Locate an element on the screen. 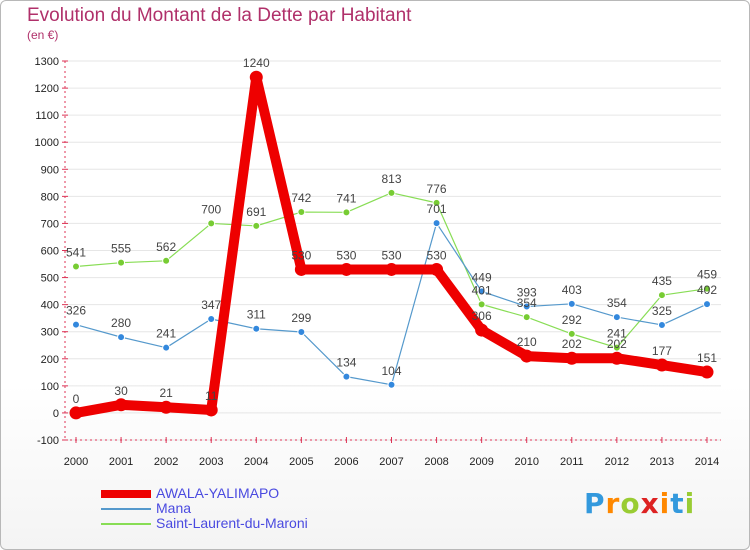  data-label: 354 is located at coordinates (527, 303).